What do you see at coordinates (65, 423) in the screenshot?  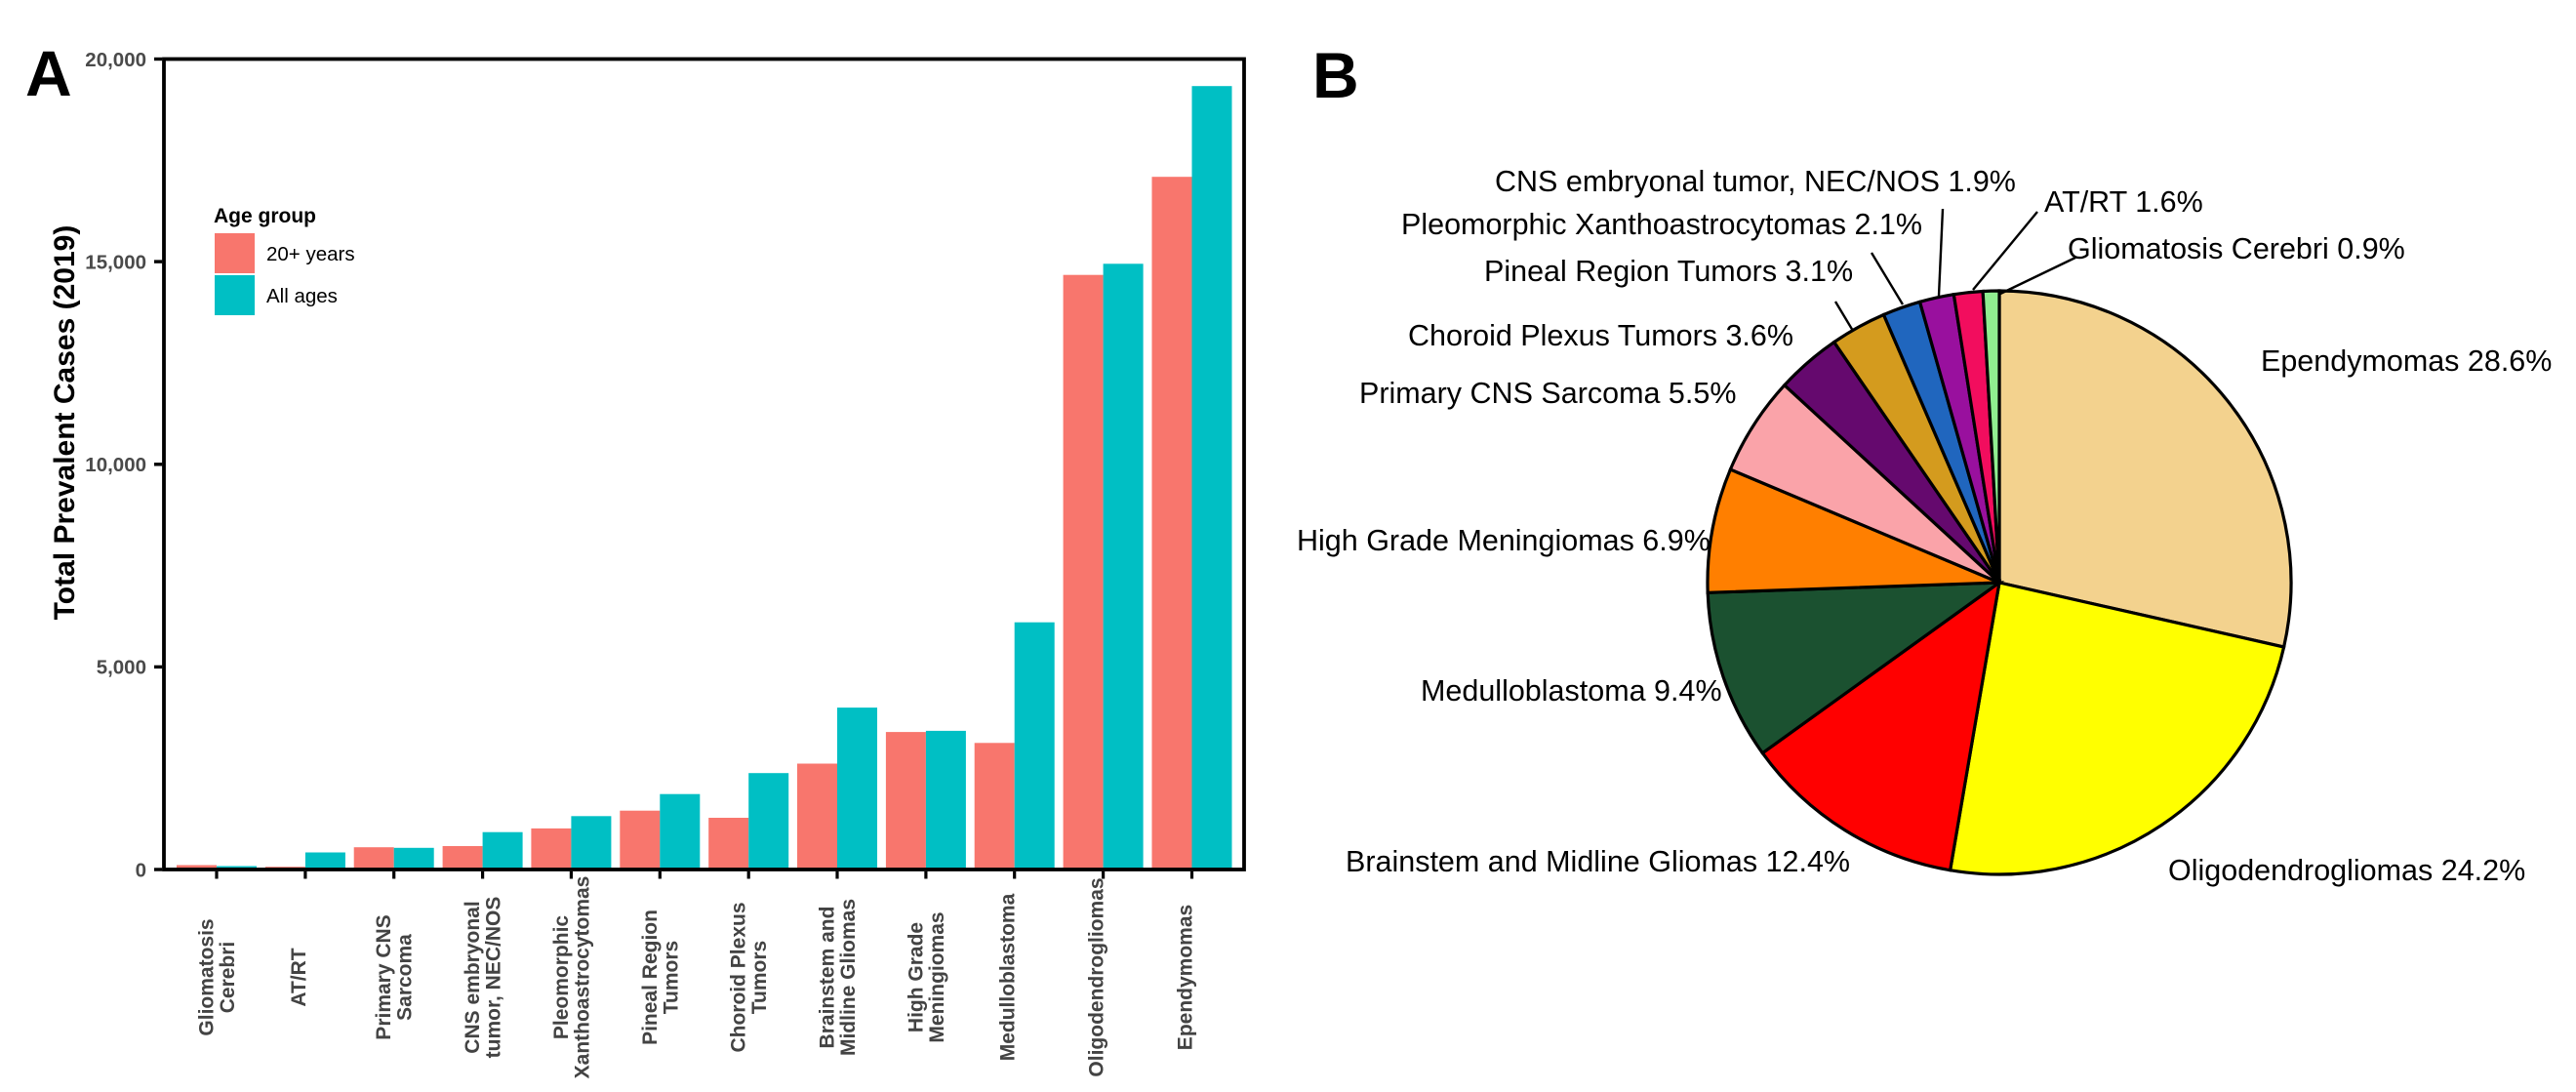 I see `svg-text: Total Prevalent Cases (2019)` at bounding box center [65, 423].